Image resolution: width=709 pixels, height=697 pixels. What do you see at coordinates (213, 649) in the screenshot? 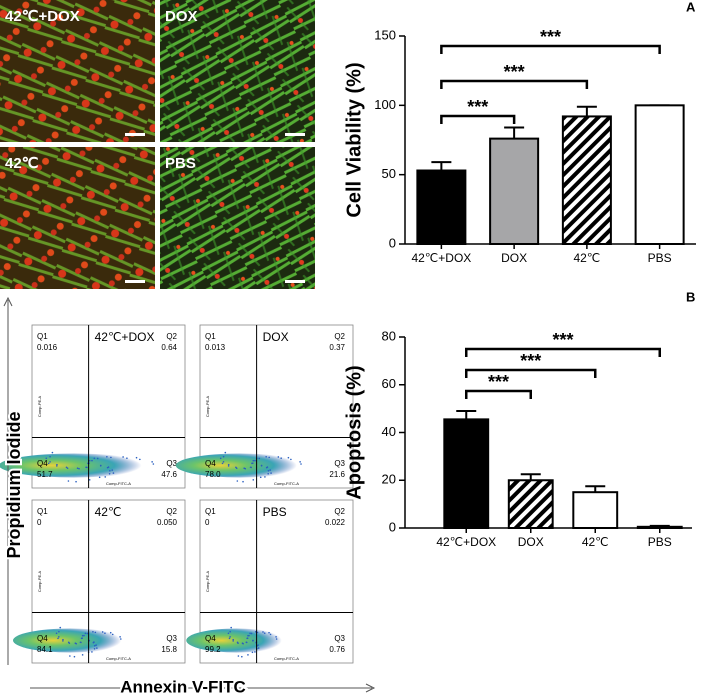
I see `quadrant-value: 99.2` at bounding box center [213, 649].